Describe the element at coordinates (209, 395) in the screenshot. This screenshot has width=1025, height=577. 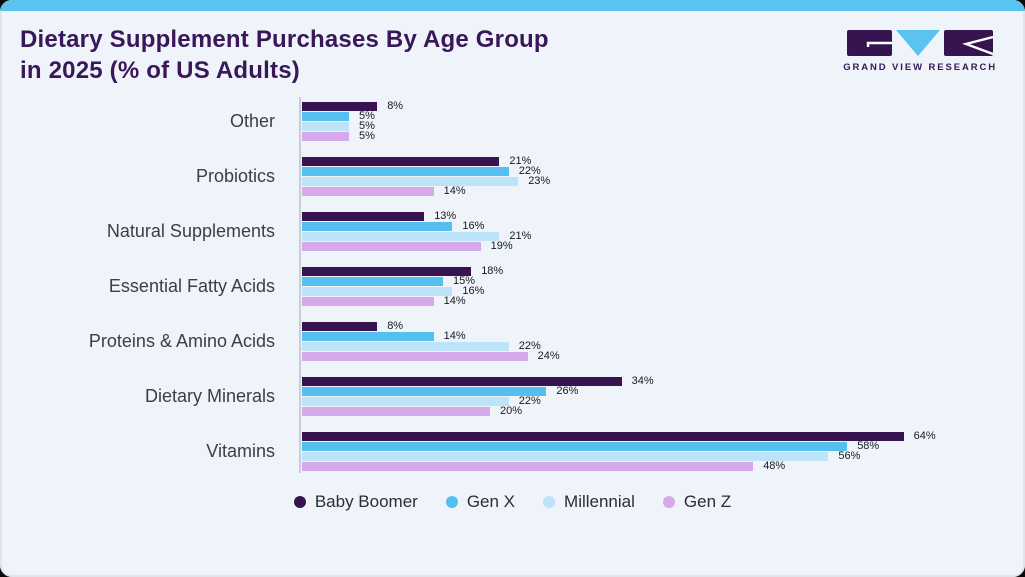
I see `category-label: Dietary Minerals` at that location.